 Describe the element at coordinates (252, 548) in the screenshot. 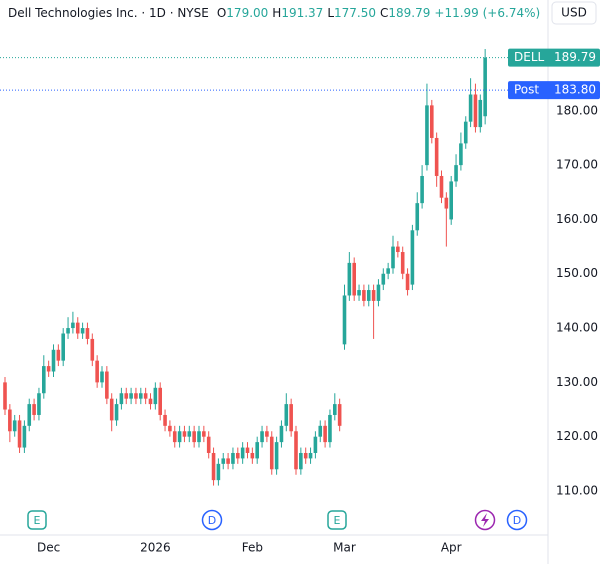

I see `x-tick-label: Feb` at that location.